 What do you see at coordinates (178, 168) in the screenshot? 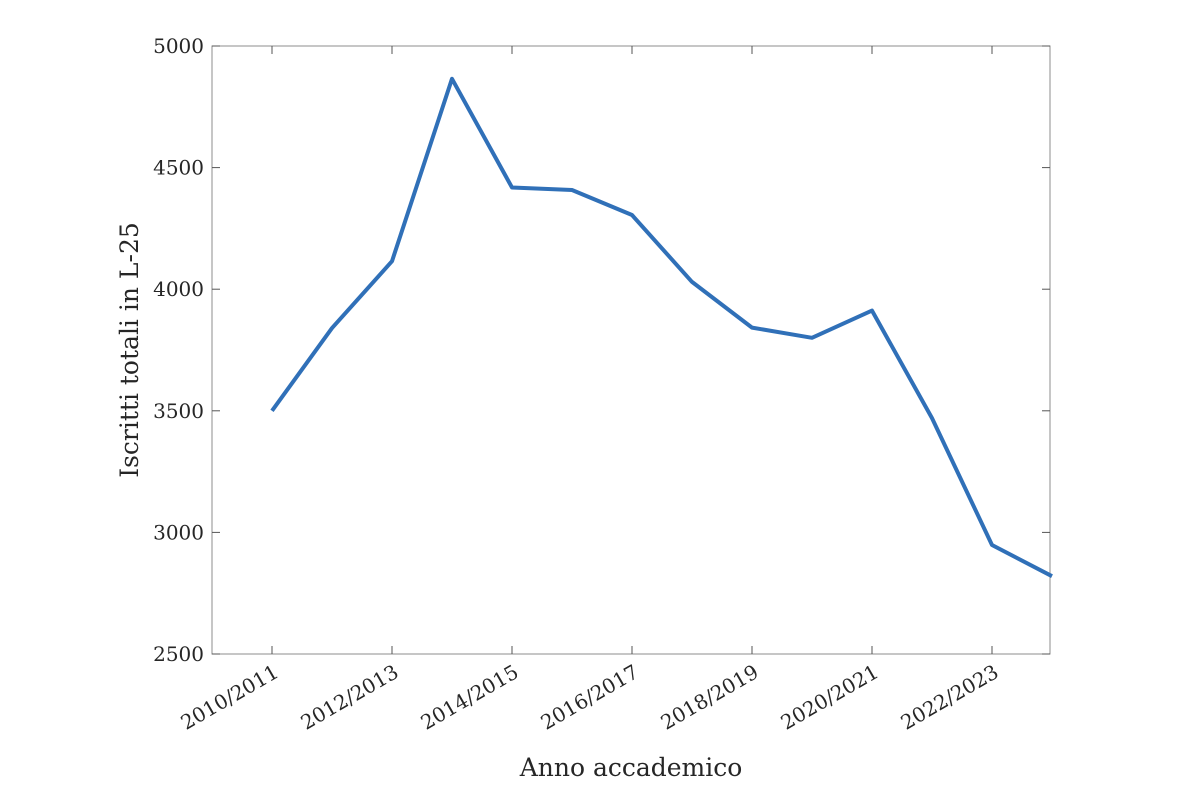
I see `y-tick-label: 4500` at bounding box center [178, 168].